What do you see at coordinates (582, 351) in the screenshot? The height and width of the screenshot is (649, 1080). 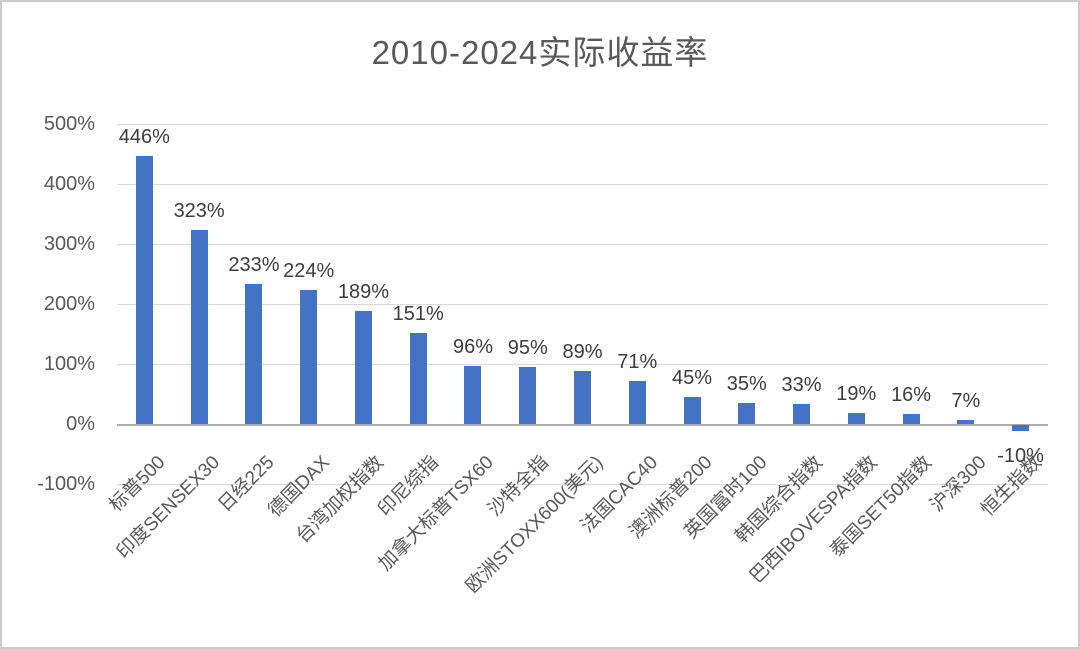 I see `data-label: 89%` at bounding box center [582, 351].